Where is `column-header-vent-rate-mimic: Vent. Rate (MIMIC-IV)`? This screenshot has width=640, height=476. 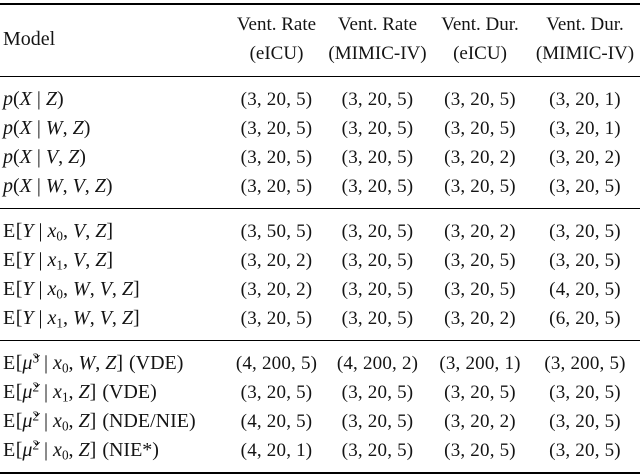 column-header-vent-rate-mimic: Vent. Rate (MIMIC-IV) is located at coordinates (377, 40).